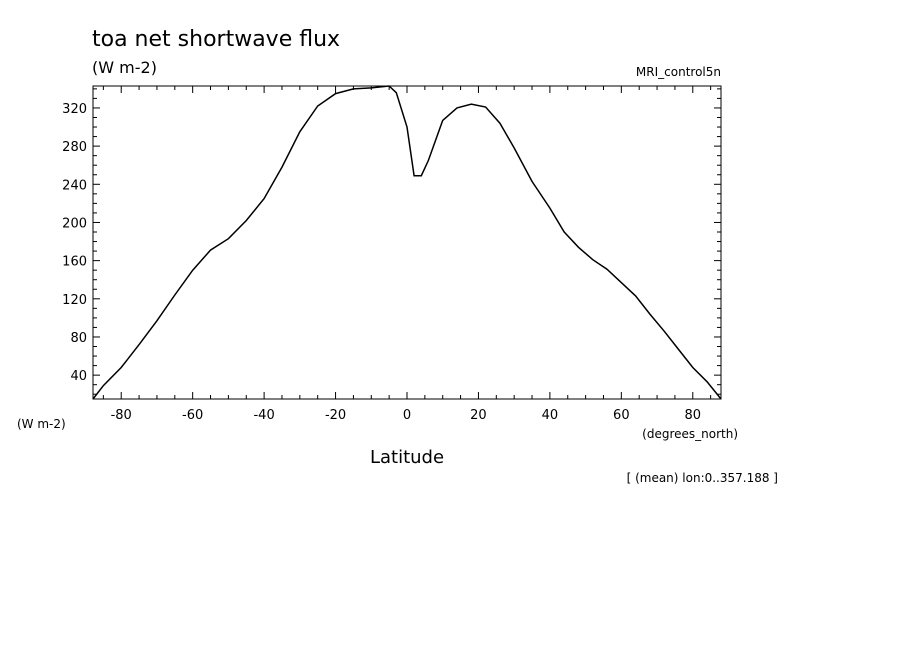 The image size is (904, 659). I want to click on y-tick-label: 280, so click(74, 147).